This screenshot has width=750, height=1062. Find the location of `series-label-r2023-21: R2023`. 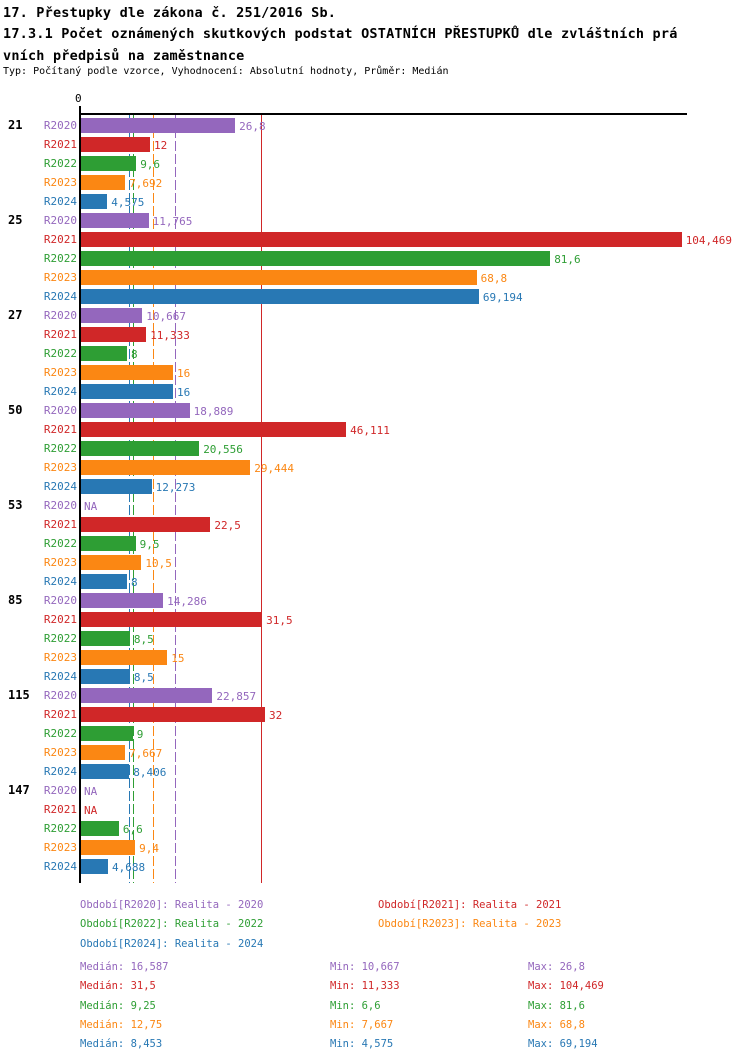

series-label-r2023-21: R2023 is located at coordinates (60, 182).